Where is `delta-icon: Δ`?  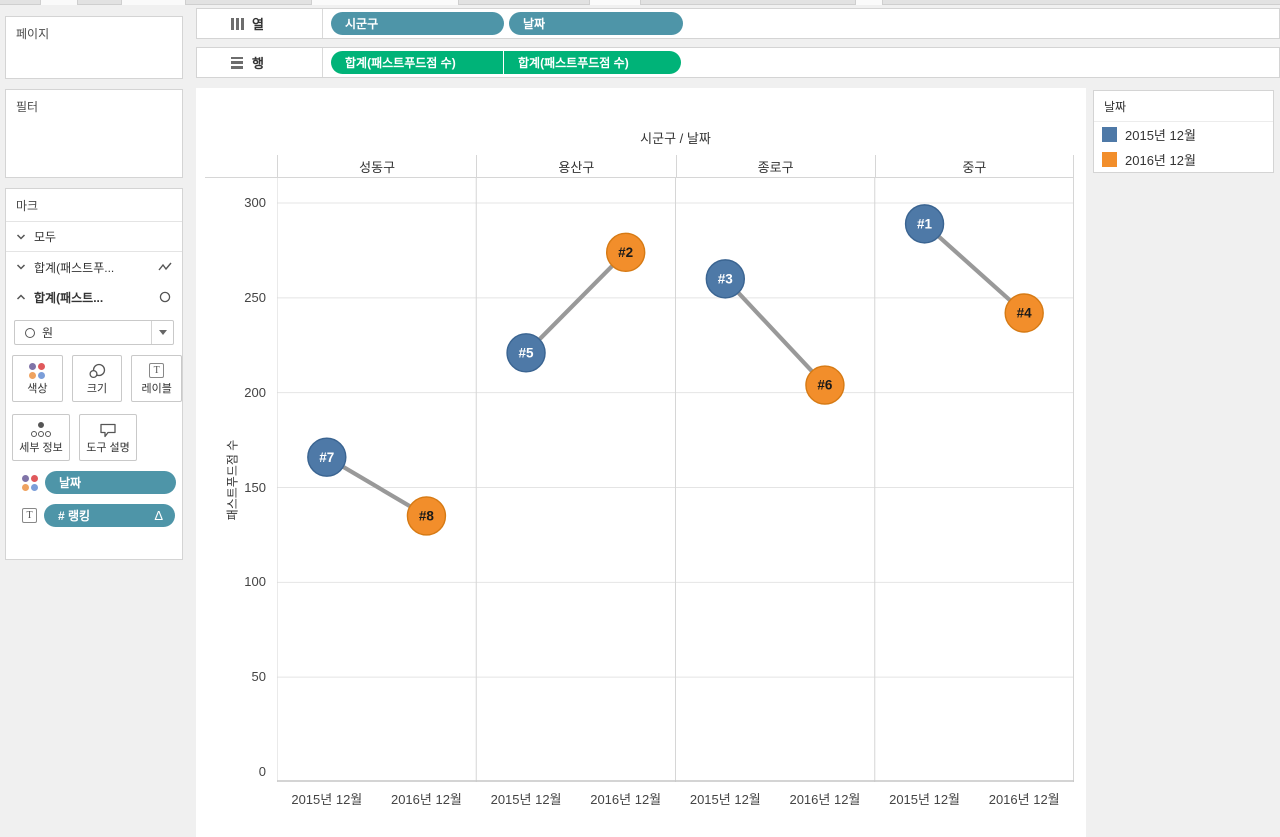 delta-icon: Δ is located at coordinates (158, 515).